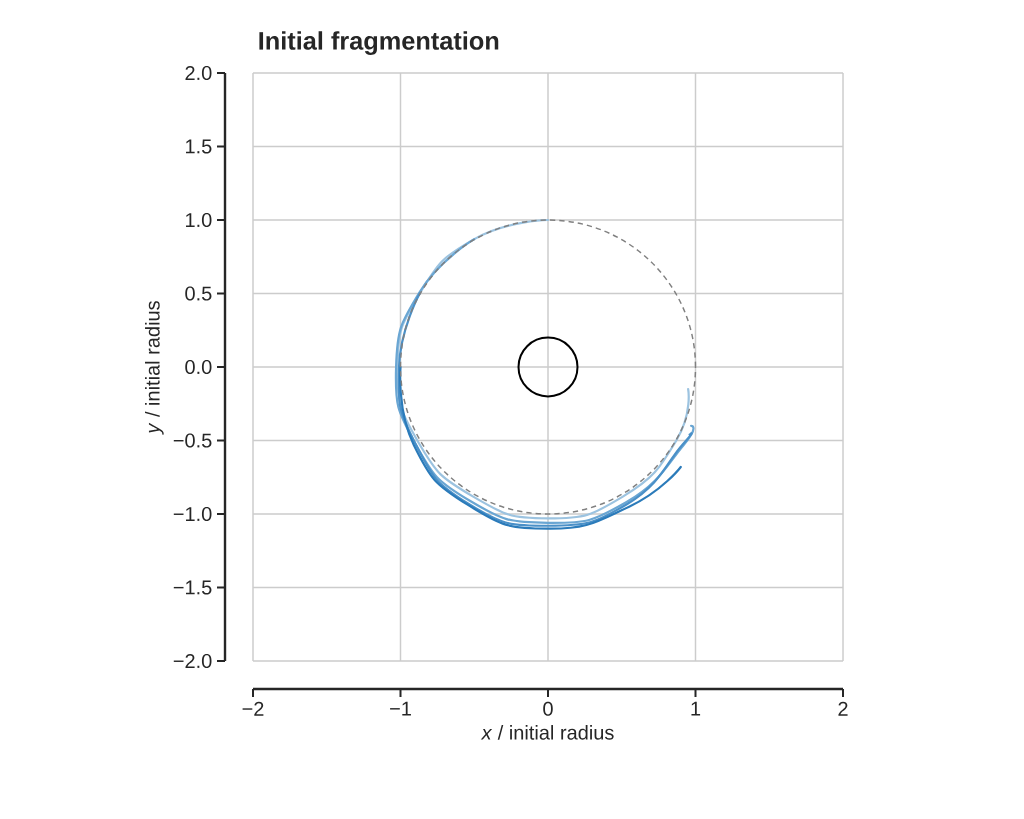 This screenshot has width=1024, height=819. Describe the element at coordinates (379, 43) in the screenshot. I see `chart-title: Initial fragmentation` at that location.